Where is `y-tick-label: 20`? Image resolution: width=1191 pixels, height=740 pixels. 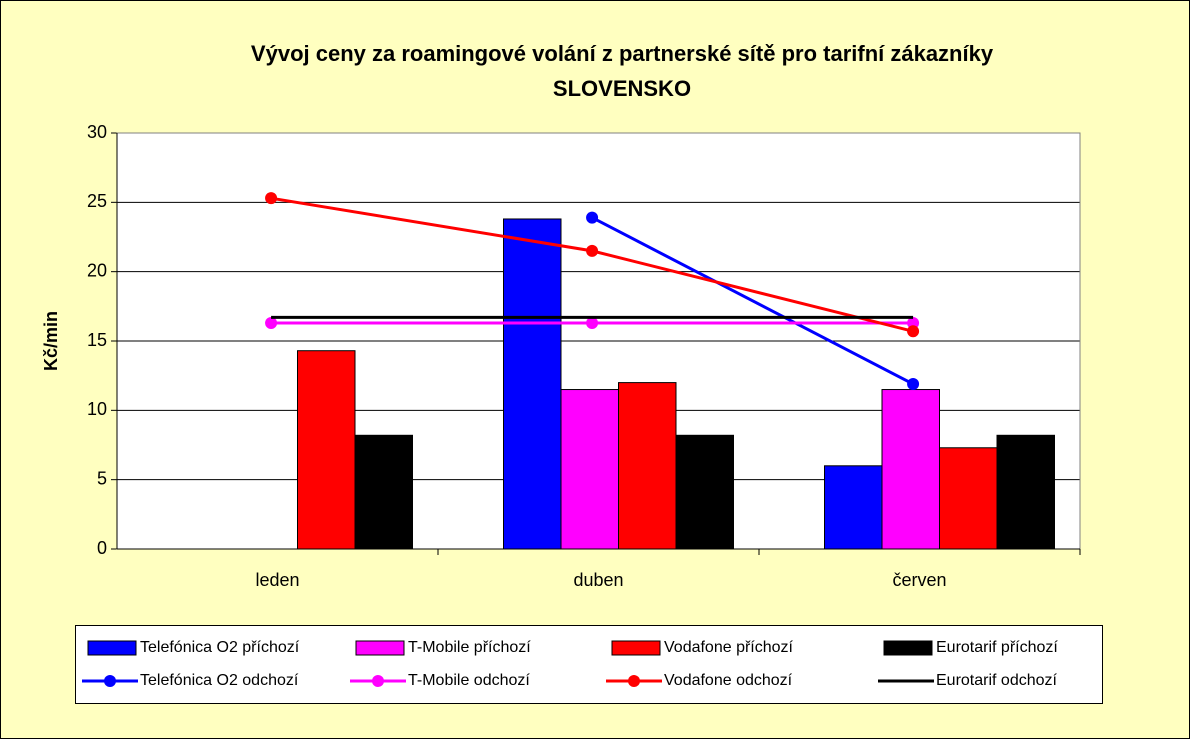
y-tick-label: 20 is located at coordinates (97, 270).